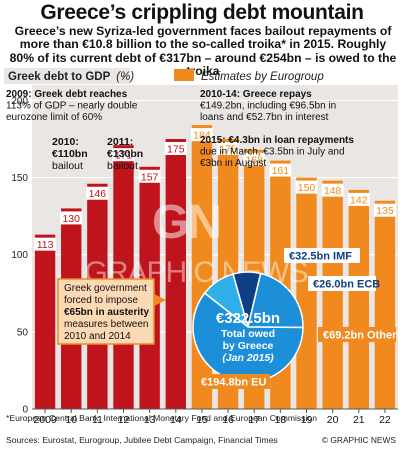  I want to click on bar-value-label: 146, so click(98, 194).